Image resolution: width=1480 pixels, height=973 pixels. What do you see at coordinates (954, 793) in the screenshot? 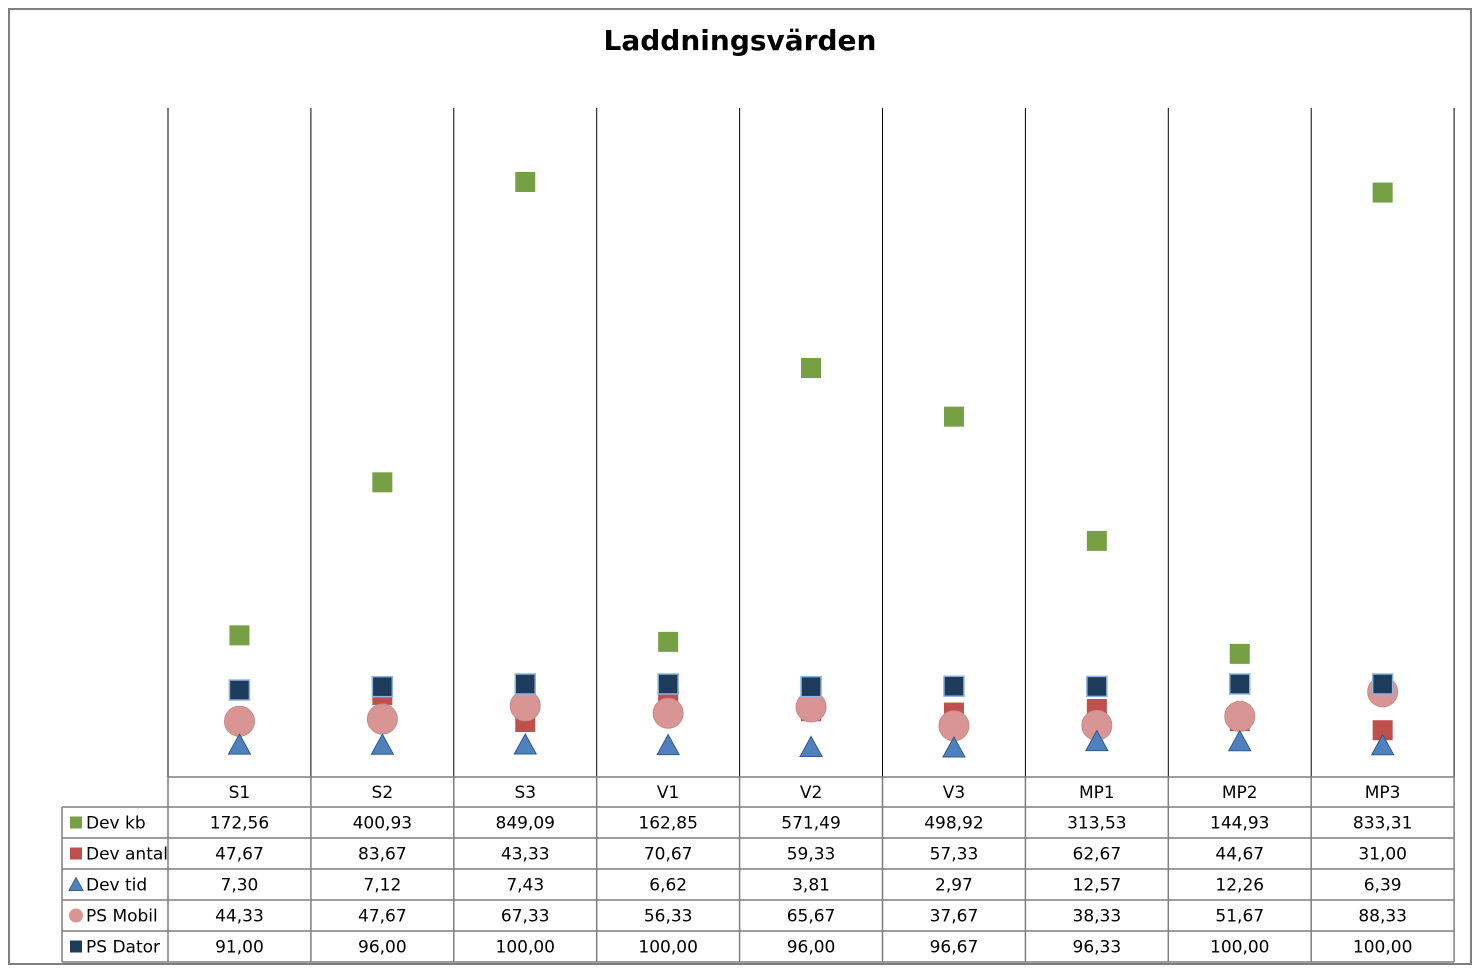
I see `category-label: V3` at bounding box center [954, 793].